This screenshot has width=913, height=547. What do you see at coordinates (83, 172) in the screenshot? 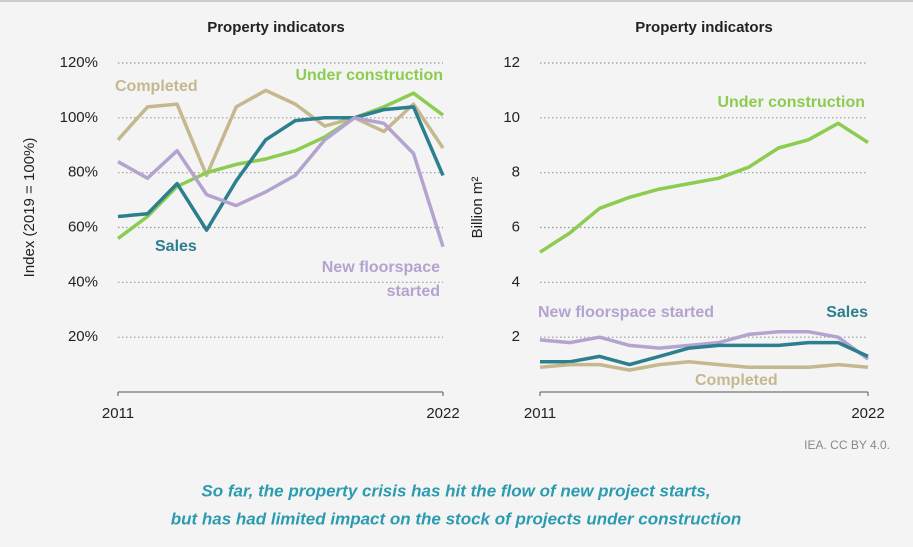
I see `y-tick-label: 80%` at bounding box center [83, 172].